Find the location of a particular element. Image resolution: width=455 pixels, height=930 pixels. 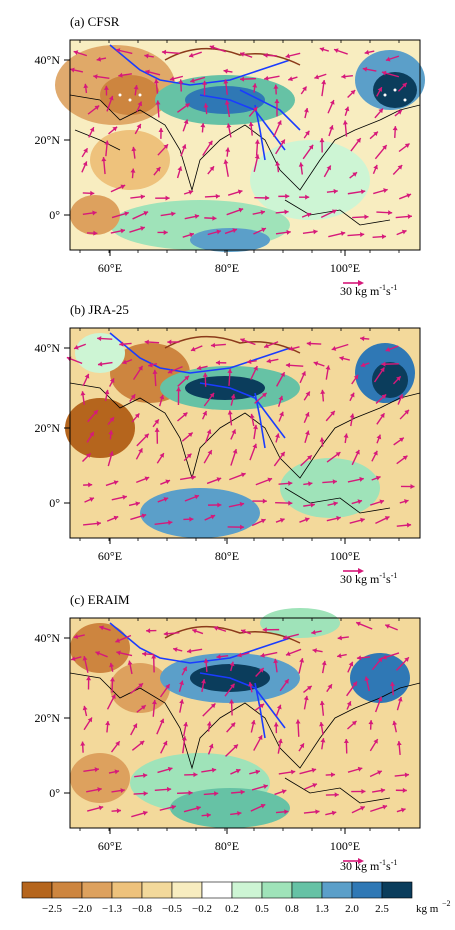

lat-tick-label: 40°N is located at coordinates (48, 348).